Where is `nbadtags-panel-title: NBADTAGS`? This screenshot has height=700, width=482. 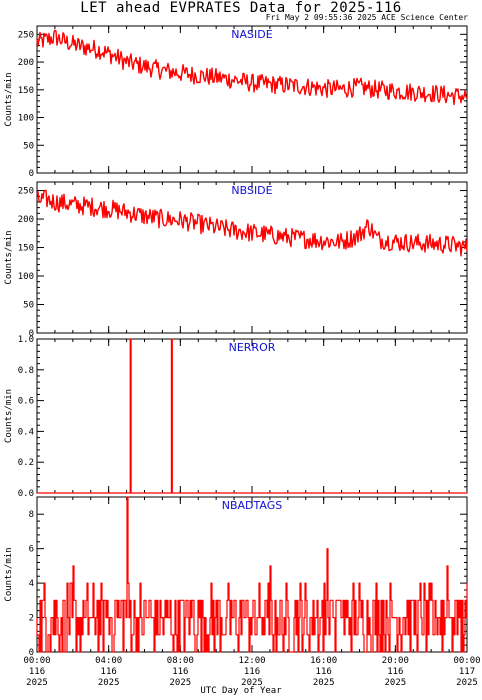
nbadtags-panel-title: NBADTAGS is located at coordinates (252, 505).